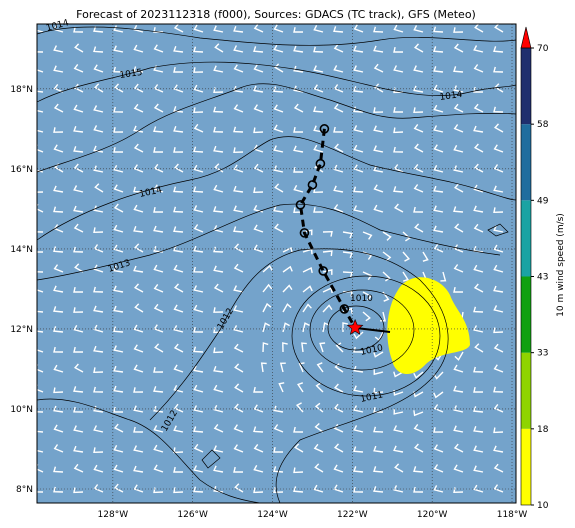 Image resolution: width=575 pixels, height=528 pixels. What do you see at coordinates (361, 299) in the screenshot?
I see `contour-label: 1010` at bounding box center [361, 299].